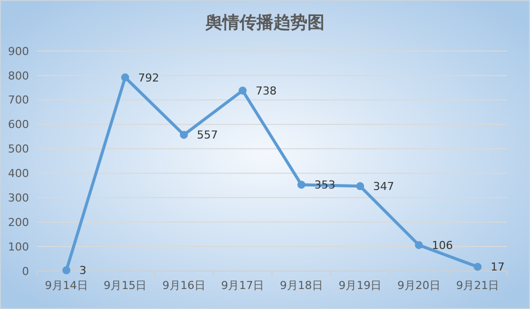 The image size is (530, 309). I want to click on y-tick-label: 900, so click(18, 51).